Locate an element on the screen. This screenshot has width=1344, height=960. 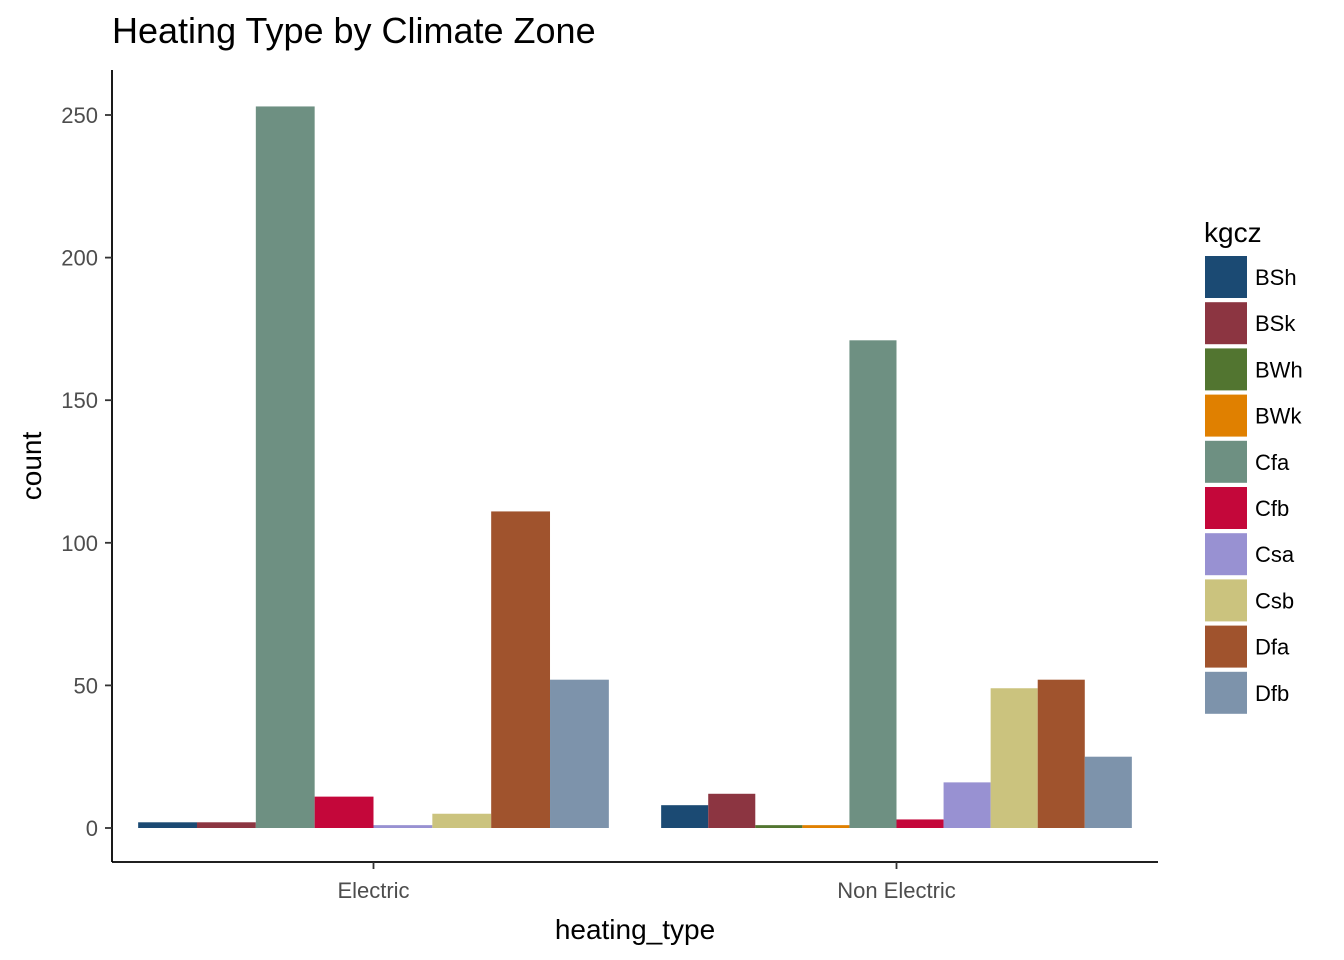
legend-label-cfb: Cfb is located at coordinates (1272, 508).